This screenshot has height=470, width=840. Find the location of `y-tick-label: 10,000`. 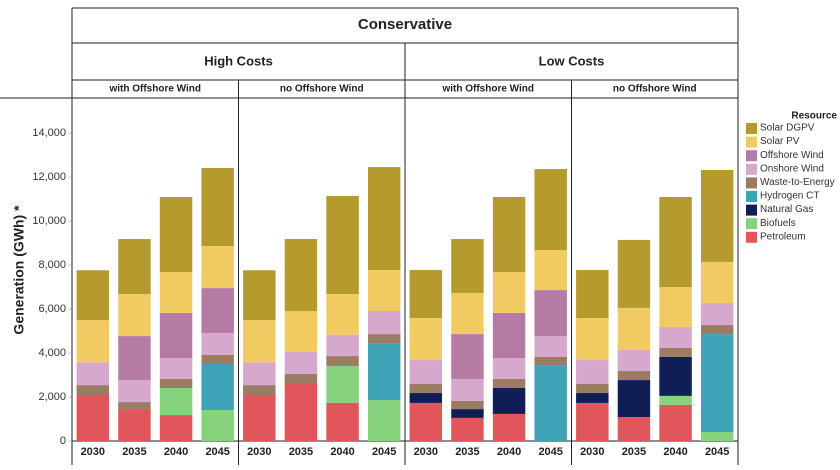

y-tick-label: 10,000 is located at coordinates (49, 221).